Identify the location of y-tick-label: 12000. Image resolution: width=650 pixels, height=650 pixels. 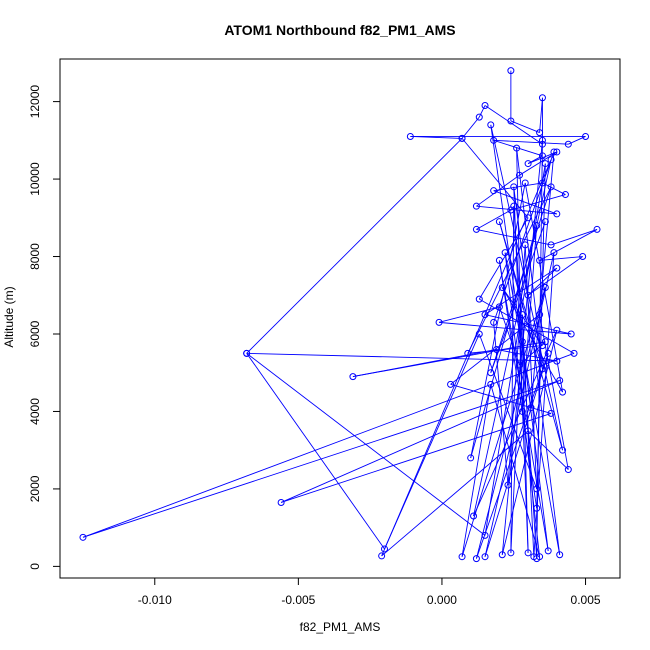
(35, 102).